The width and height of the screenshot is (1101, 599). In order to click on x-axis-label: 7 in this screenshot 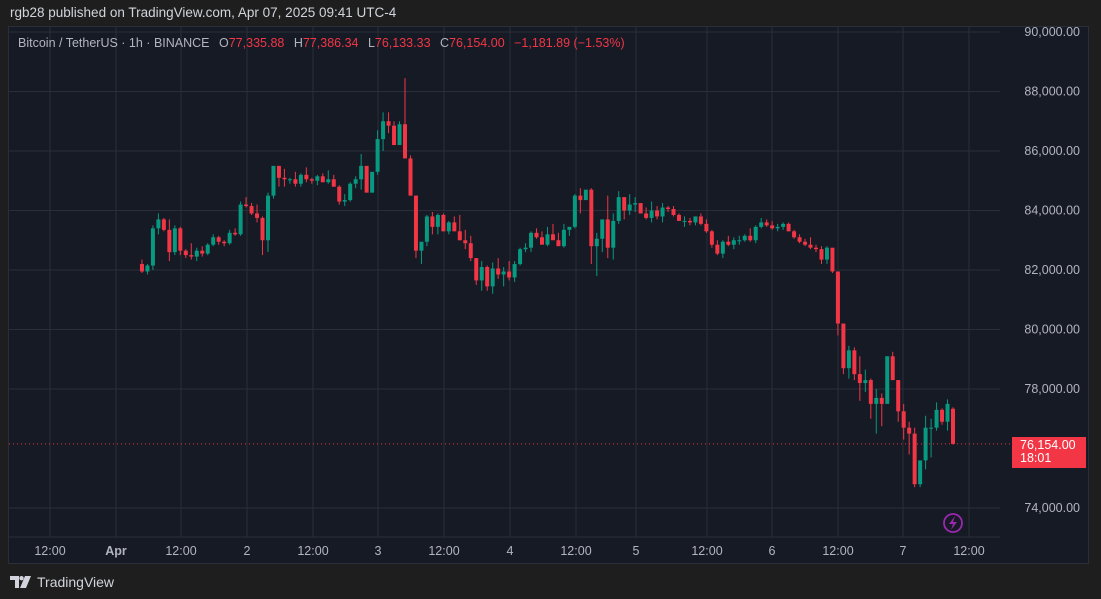, I will do `click(903, 551)`.